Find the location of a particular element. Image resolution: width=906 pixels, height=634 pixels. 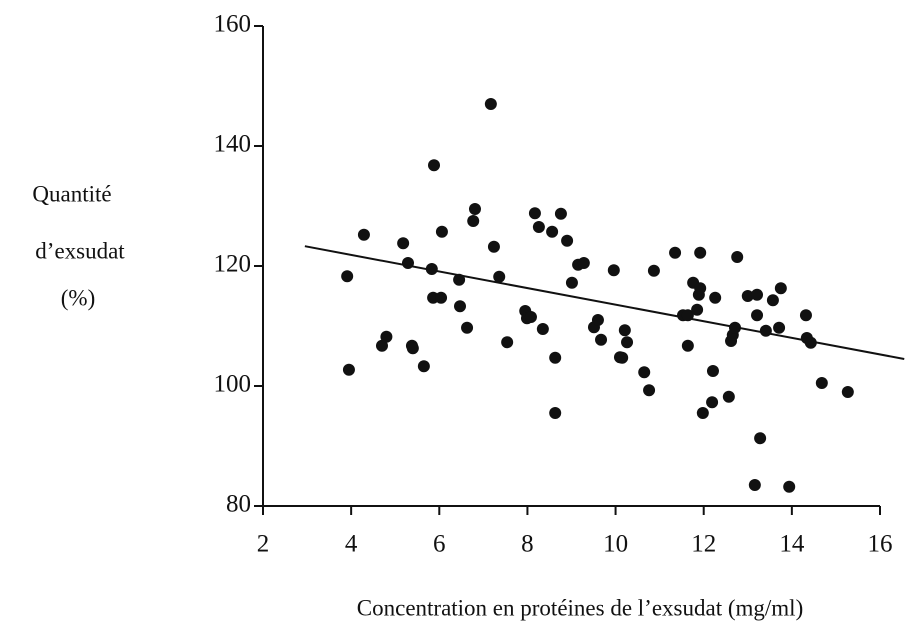

y-tick-label: 140 is located at coordinates (233, 144).